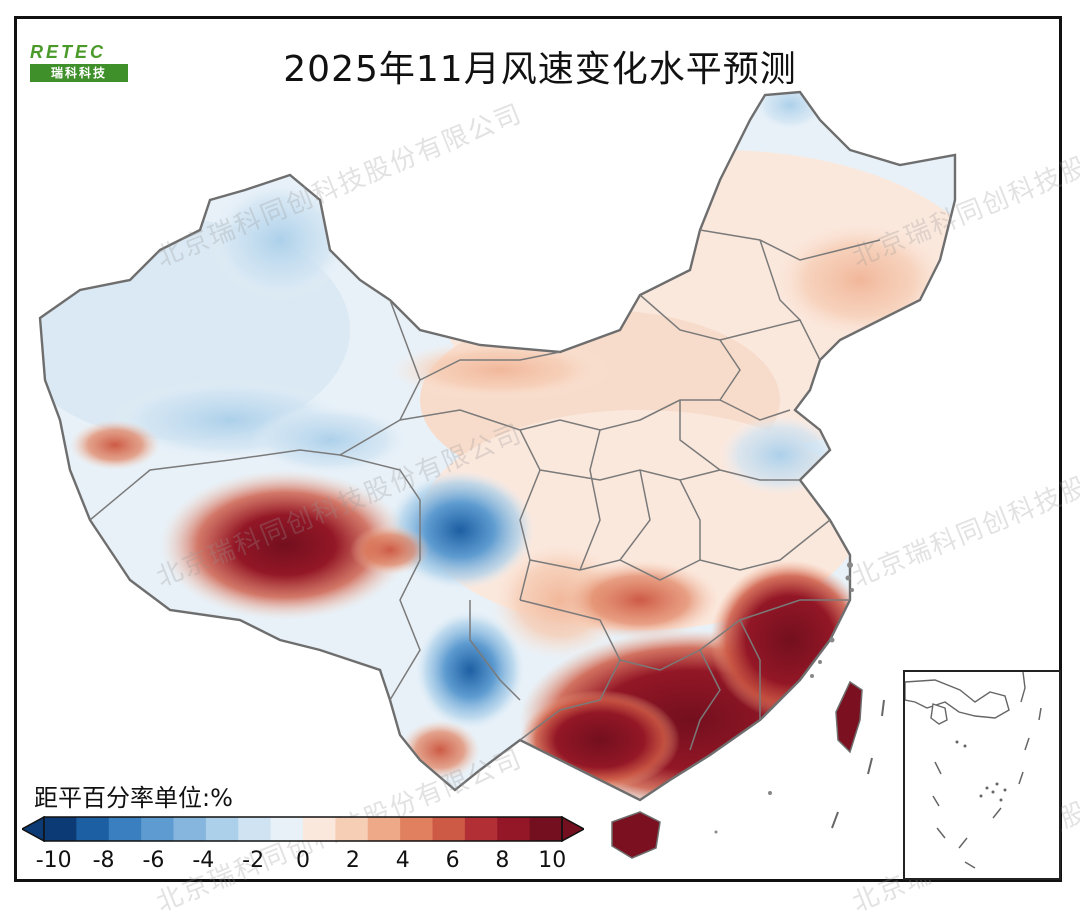 This screenshot has width=1080, height=919. Describe the element at coordinates (352, 860) in the screenshot. I see `colorbar-tick-label: 2` at that location.